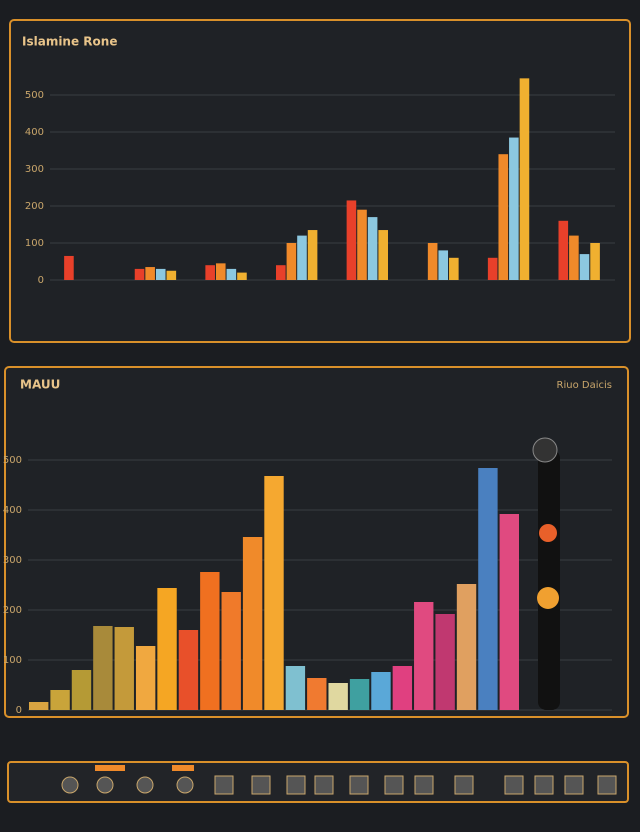  Describe the element at coordinates (40, 385) in the screenshot. I see `chart-title: MAUU` at that location.